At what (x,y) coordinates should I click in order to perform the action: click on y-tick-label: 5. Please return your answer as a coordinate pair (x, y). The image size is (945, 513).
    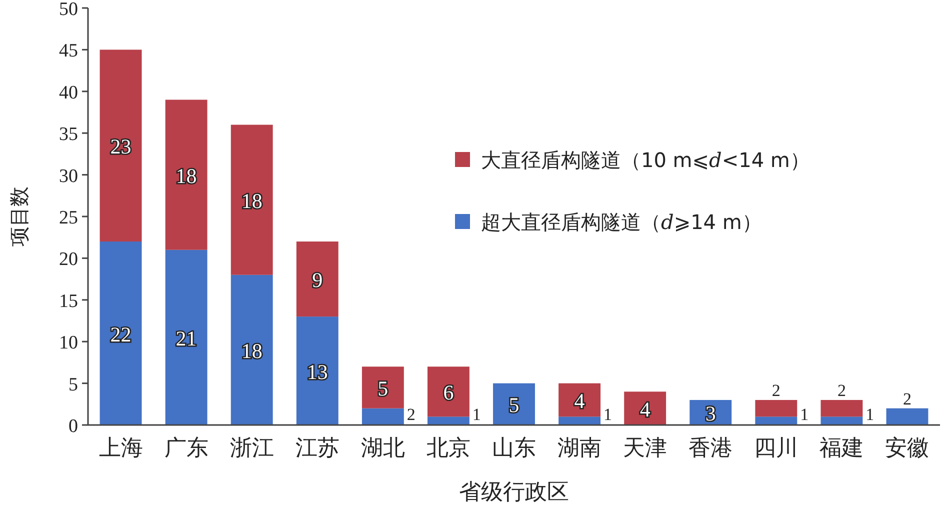
    Looking at the image, I should click on (73, 385).